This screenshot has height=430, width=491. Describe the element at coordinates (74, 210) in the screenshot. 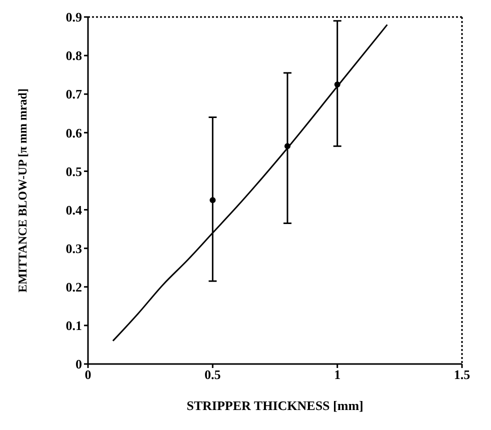

I see `y-tick-label: 0.4` at that location.